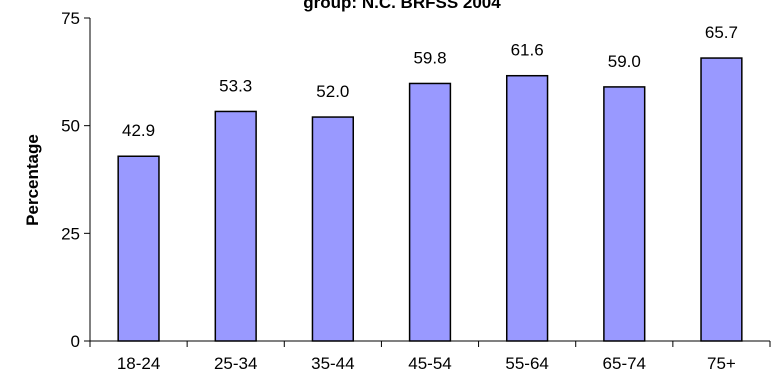  I want to click on data-label-18-24: 42.9, so click(138, 130).